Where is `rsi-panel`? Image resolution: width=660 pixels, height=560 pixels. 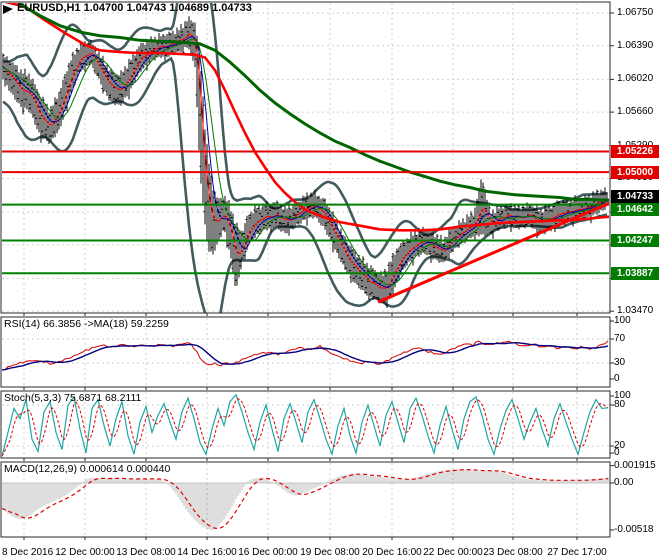
rsi-panel is located at coordinates (305, 355).